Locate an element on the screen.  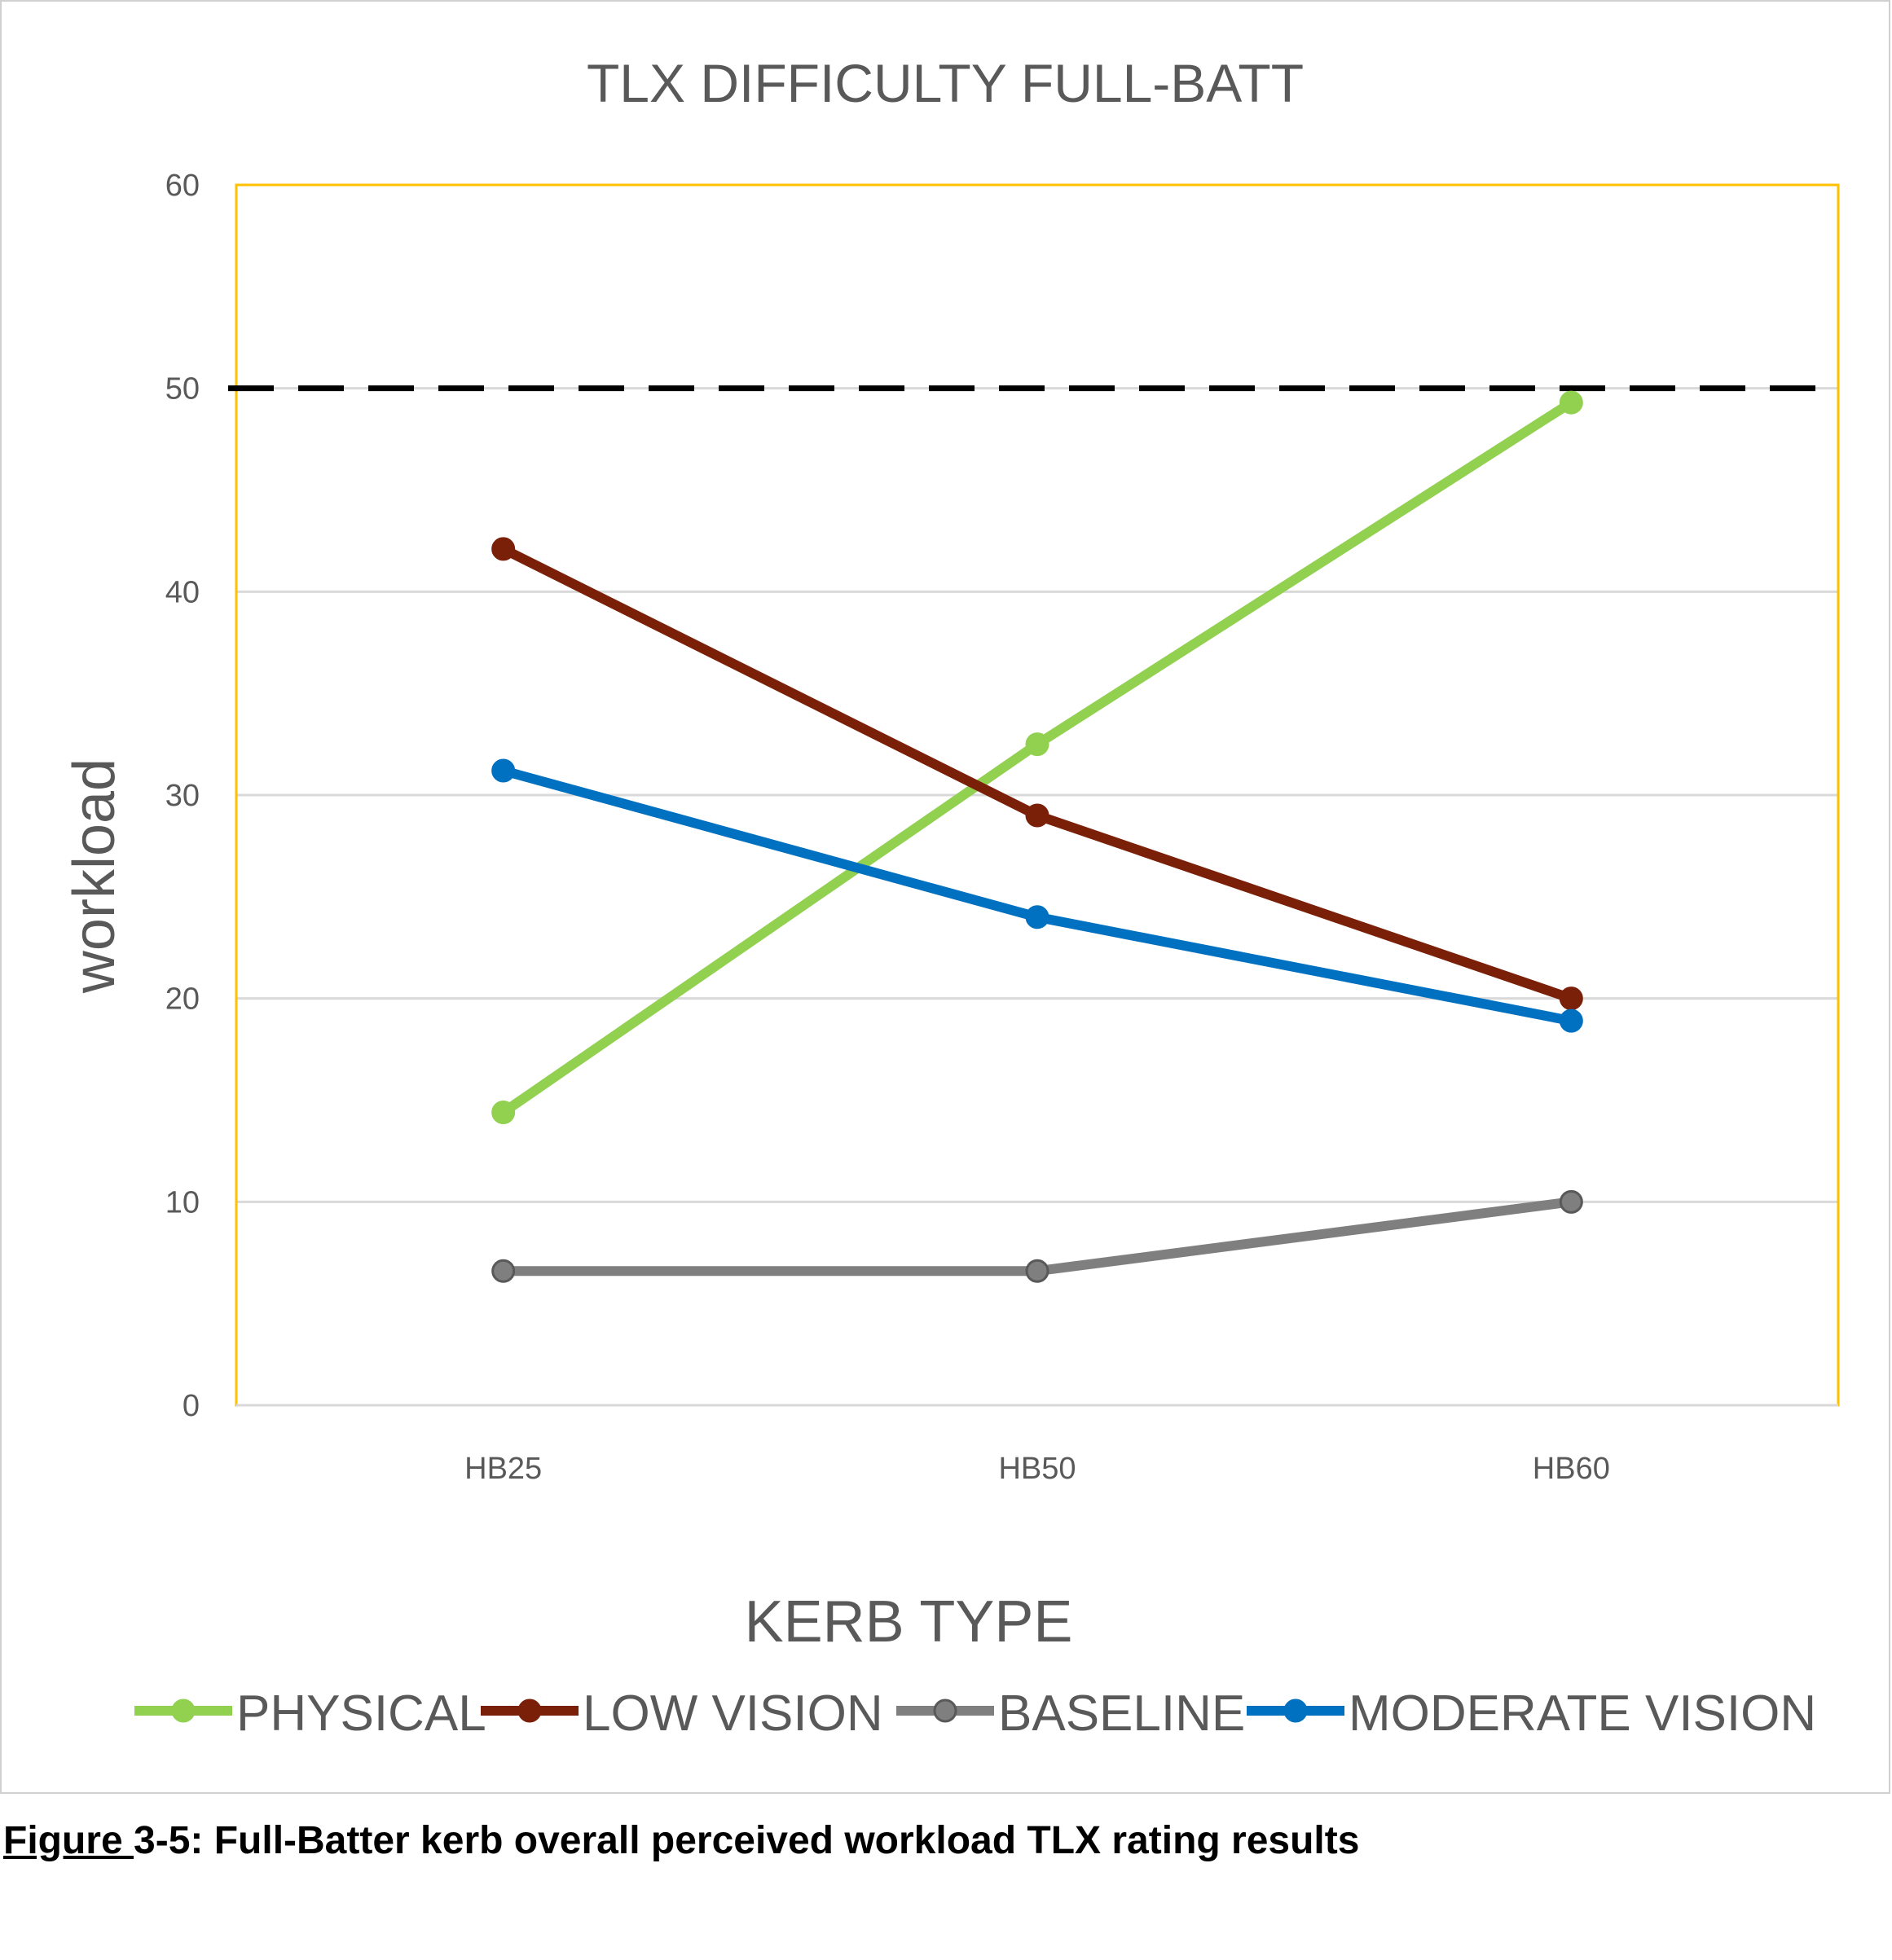
series-line is located at coordinates (1036, 774).